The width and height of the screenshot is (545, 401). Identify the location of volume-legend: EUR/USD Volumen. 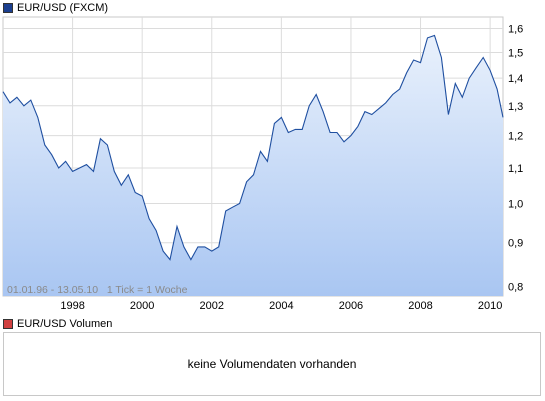
(57, 324).